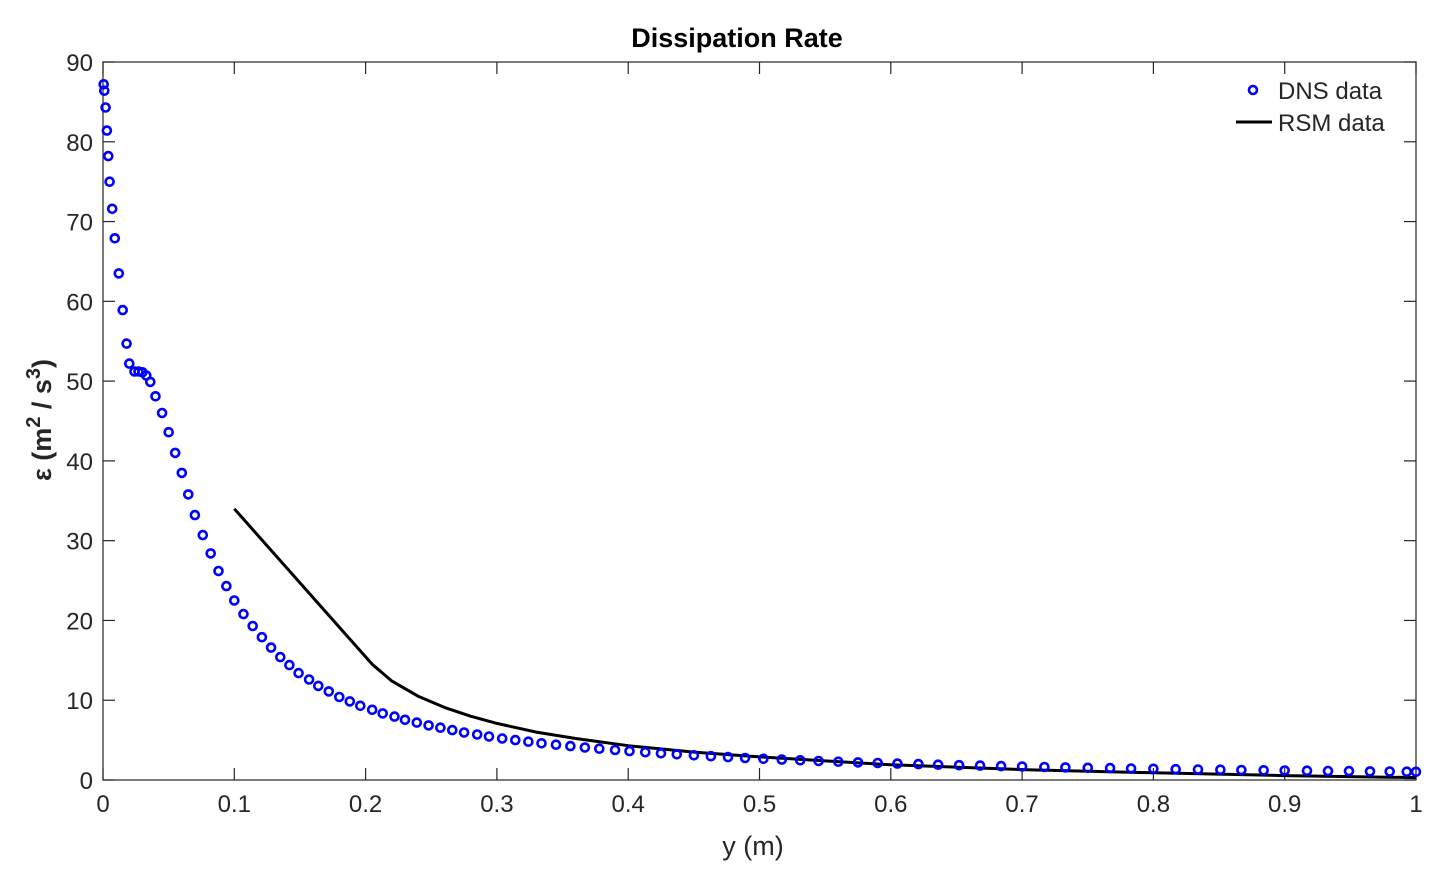  What do you see at coordinates (34, 373) in the screenshot?
I see `y-axis-label-sup2: 3` at bounding box center [34, 373].